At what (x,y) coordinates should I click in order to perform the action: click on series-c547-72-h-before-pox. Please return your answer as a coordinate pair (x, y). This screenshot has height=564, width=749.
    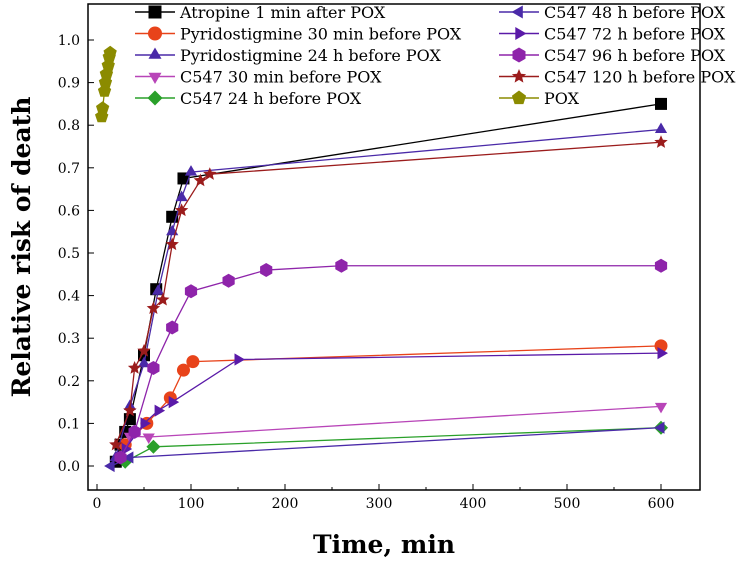
    Looking at the image, I should click on (394, 401).